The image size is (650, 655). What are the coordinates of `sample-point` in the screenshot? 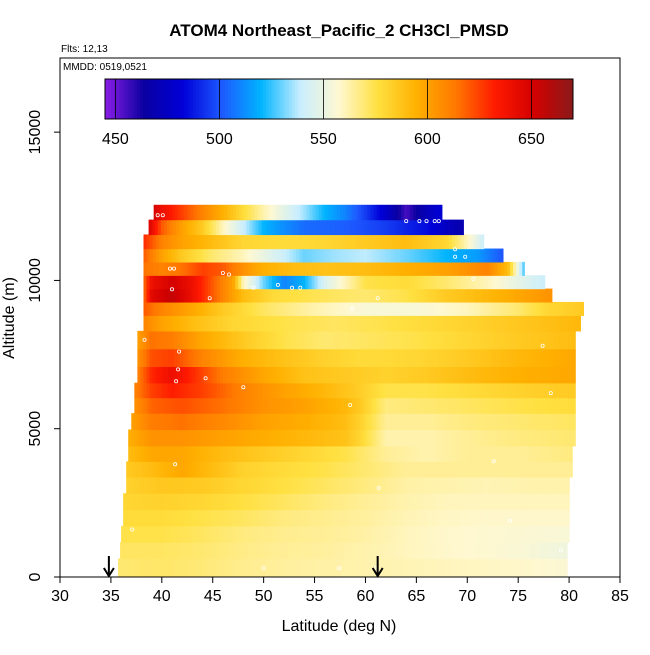 It's located at (455, 256).